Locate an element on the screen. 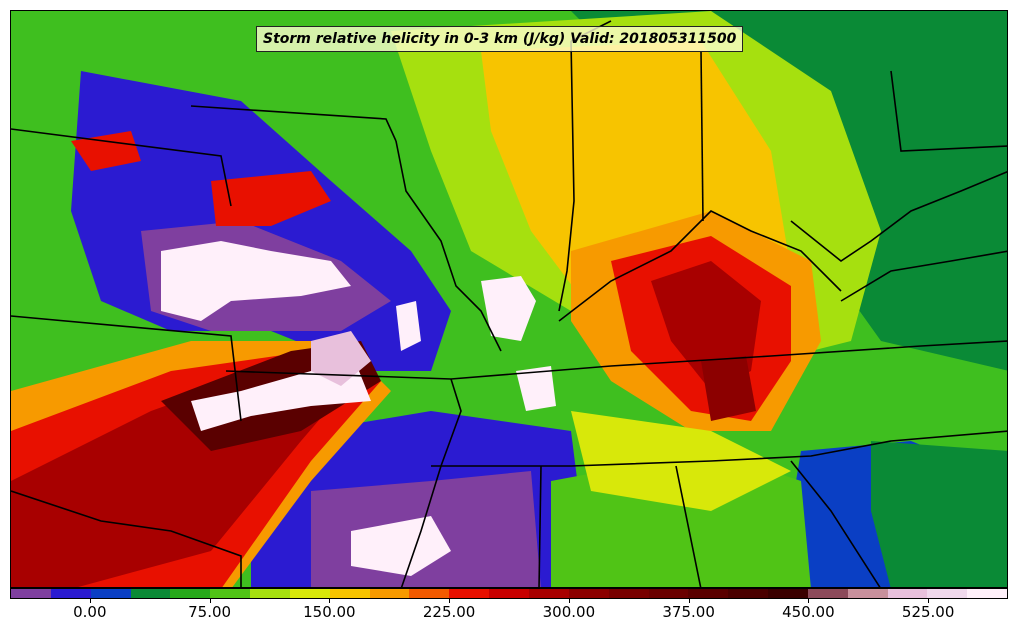 The width and height of the screenshot is (1018, 633). boundary-ne-sd is located at coordinates (121, 167).